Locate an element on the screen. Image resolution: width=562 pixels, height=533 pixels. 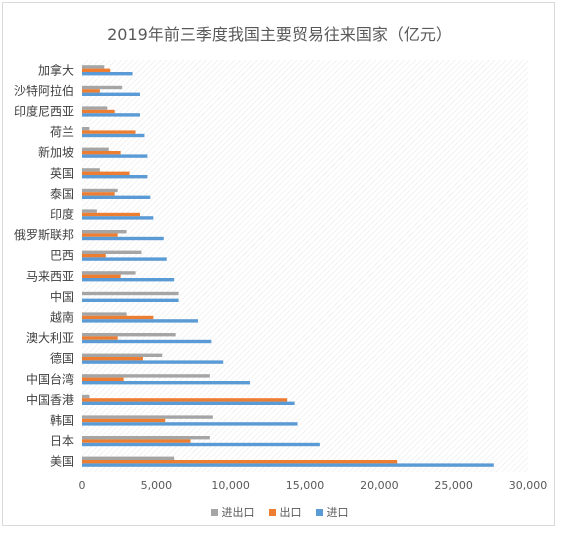
category-label-3: 荷兰 is located at coordinates (62, 132).